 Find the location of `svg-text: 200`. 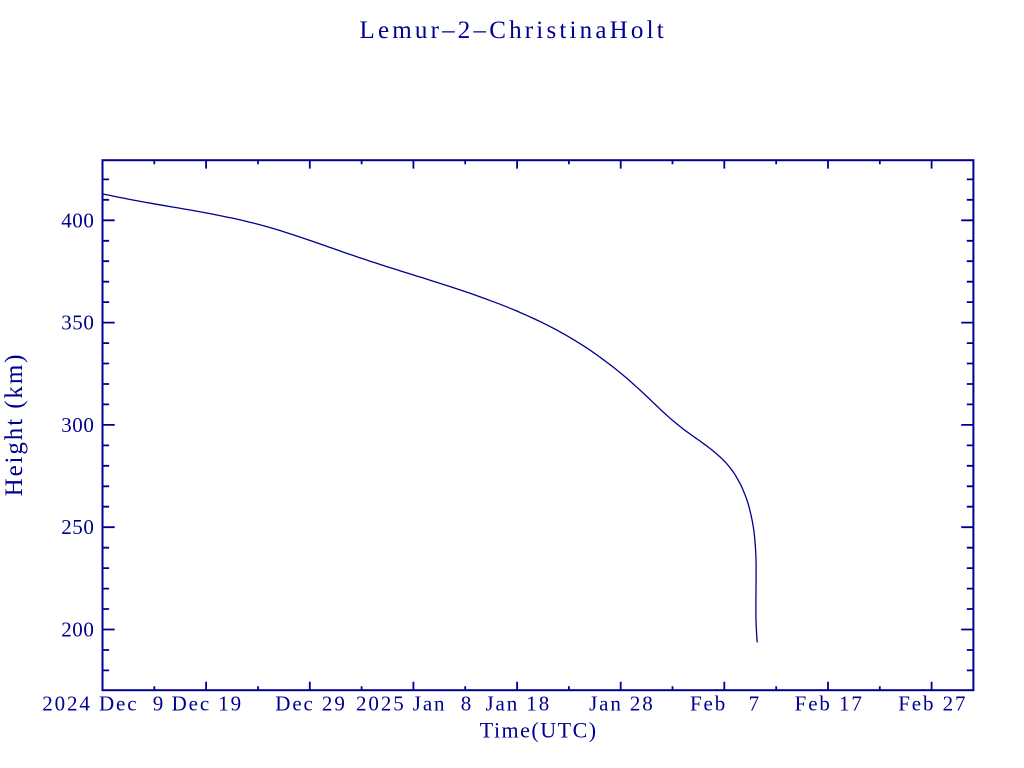

svg-text: 200 is located at coordinates (77, 630).